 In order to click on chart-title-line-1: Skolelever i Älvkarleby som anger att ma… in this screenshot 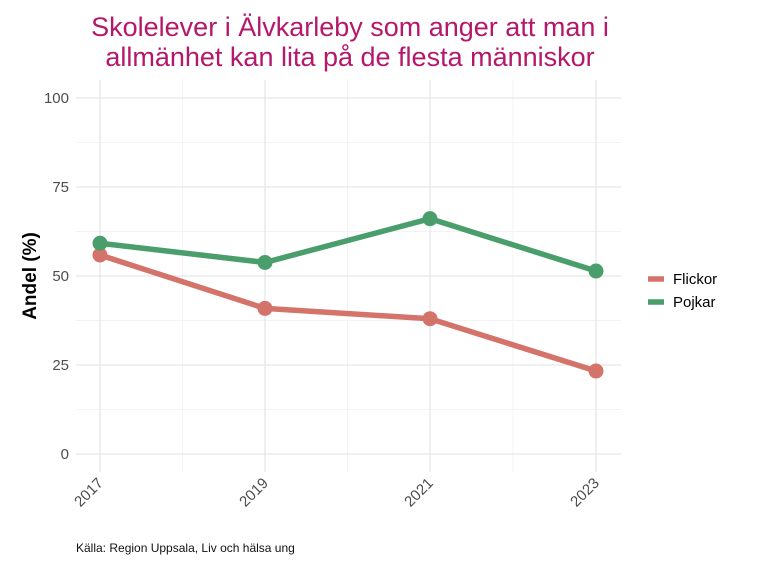, I will do `click(350, 27)`.